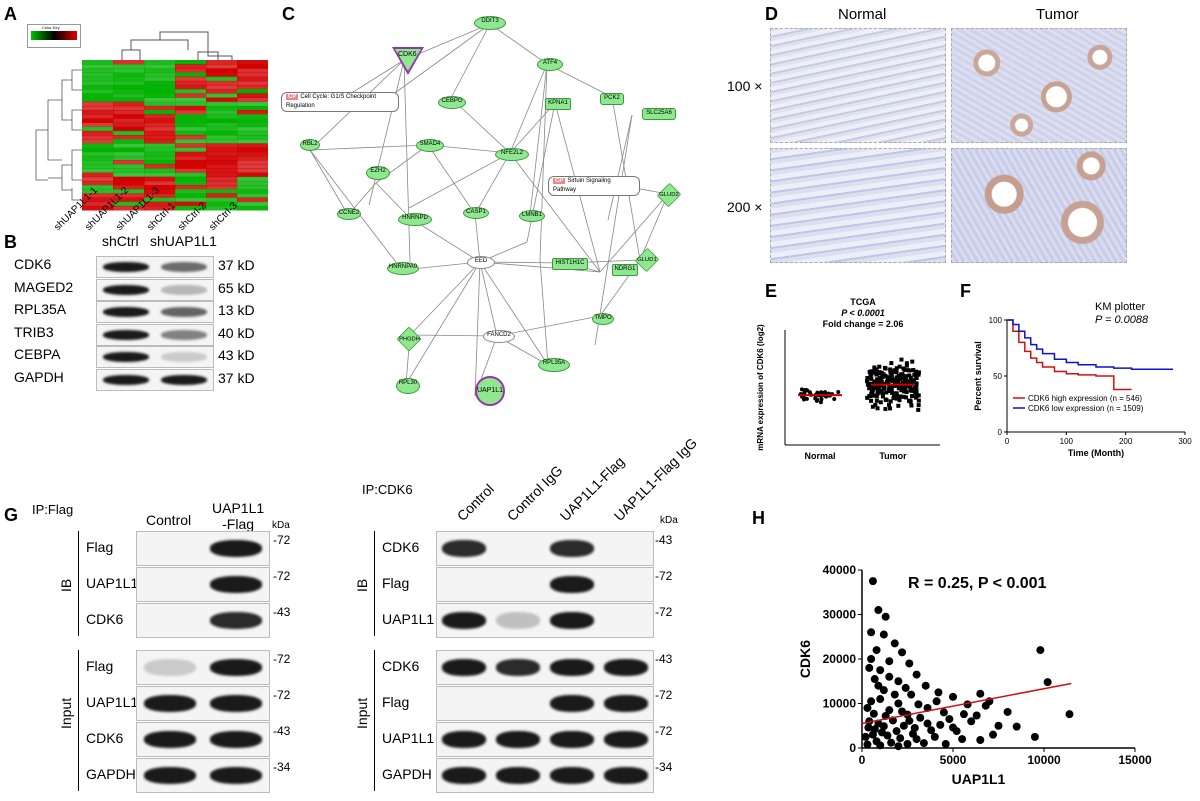 The height and width of the screenshot is (801, 1200). What do you see at coordinates (669, 195) in the screenshot?
I see `node-glud2: GLUD2` at bounding box center [669, 195].